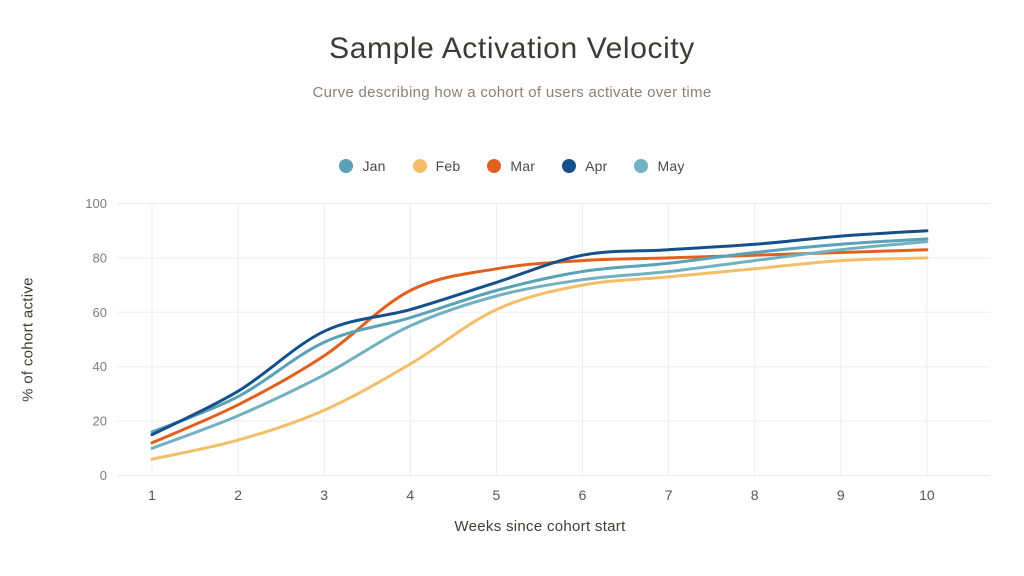  Describe the element at coordinates (346, 166) in the screenshot. I see `legend-dot-jan` at that location.